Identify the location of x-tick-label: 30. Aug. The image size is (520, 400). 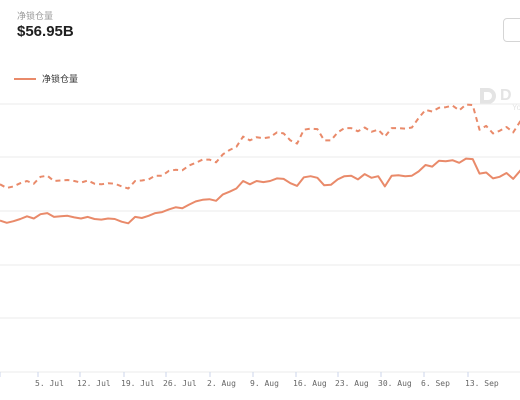
(395, 383).